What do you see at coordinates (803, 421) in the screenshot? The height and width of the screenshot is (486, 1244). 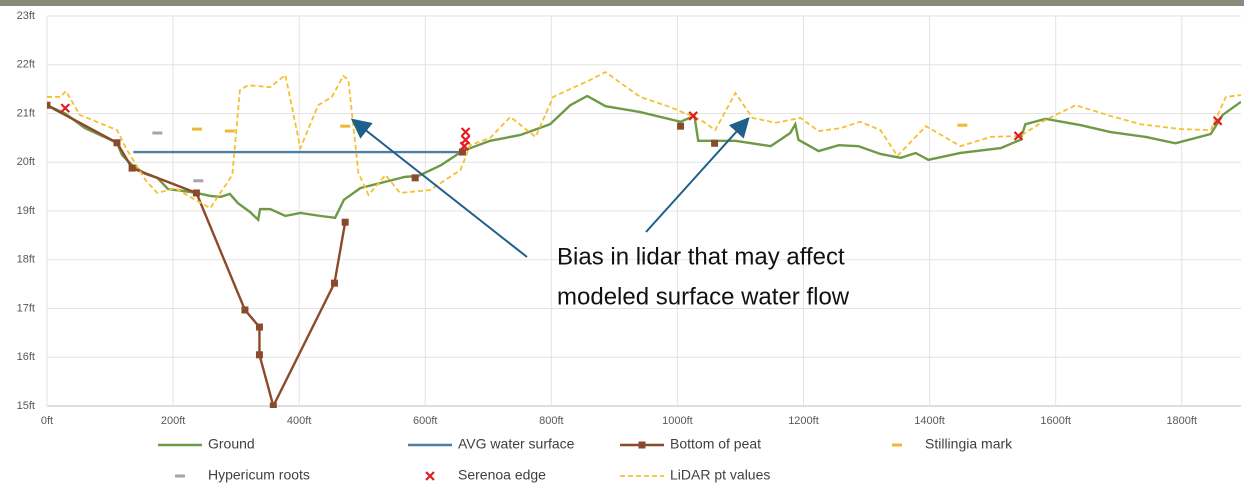 I see `x-tick-label: 1200ft` at bounding box center [803, 421].